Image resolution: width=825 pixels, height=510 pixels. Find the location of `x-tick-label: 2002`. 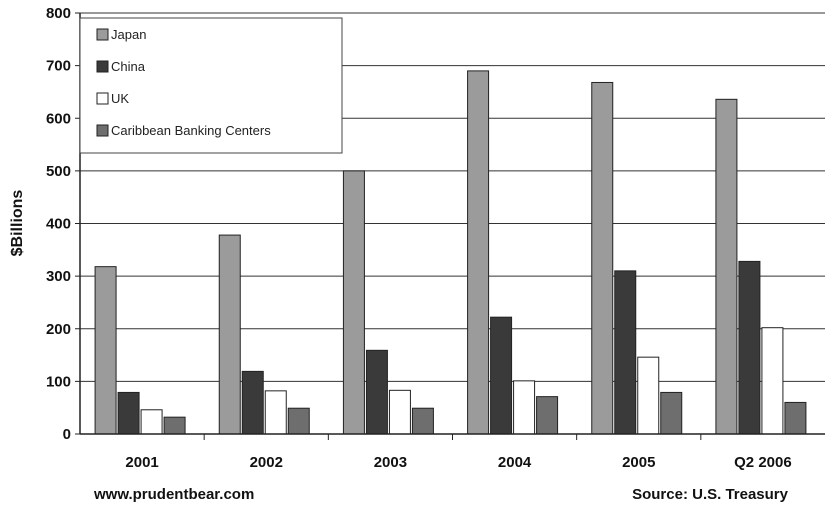

x-tick-label: 2002 is located at coordinates (266, 462).